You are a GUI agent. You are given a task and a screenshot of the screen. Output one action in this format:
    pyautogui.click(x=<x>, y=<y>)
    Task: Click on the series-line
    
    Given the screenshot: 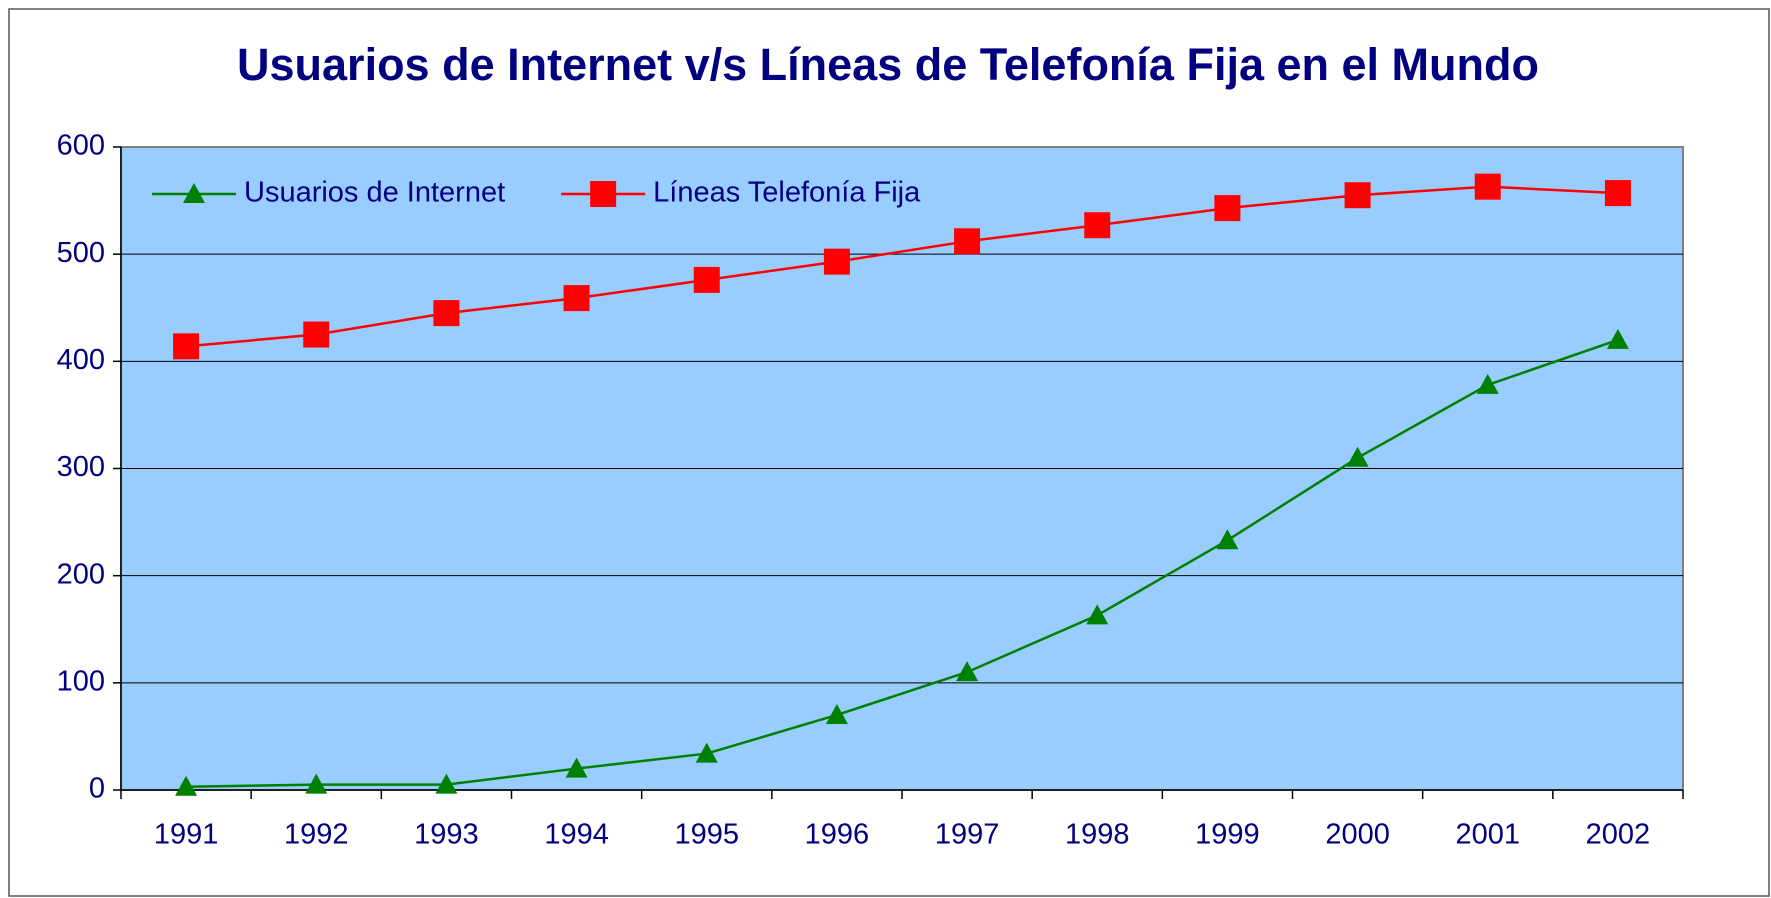 What is the action you would take?
    pyautogui.click(x=901, y=266)
    